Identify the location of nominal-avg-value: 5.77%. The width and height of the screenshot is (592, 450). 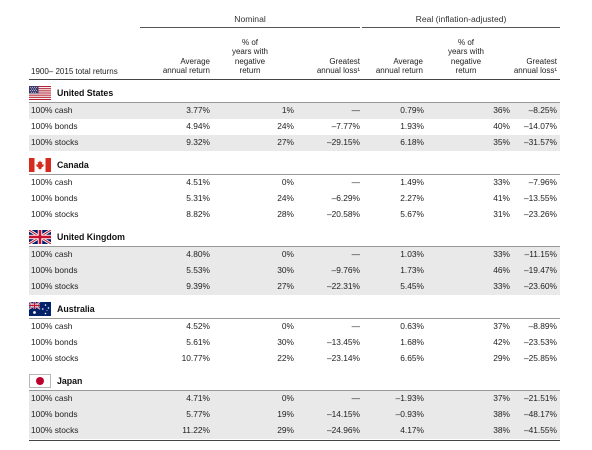
(198, 414).